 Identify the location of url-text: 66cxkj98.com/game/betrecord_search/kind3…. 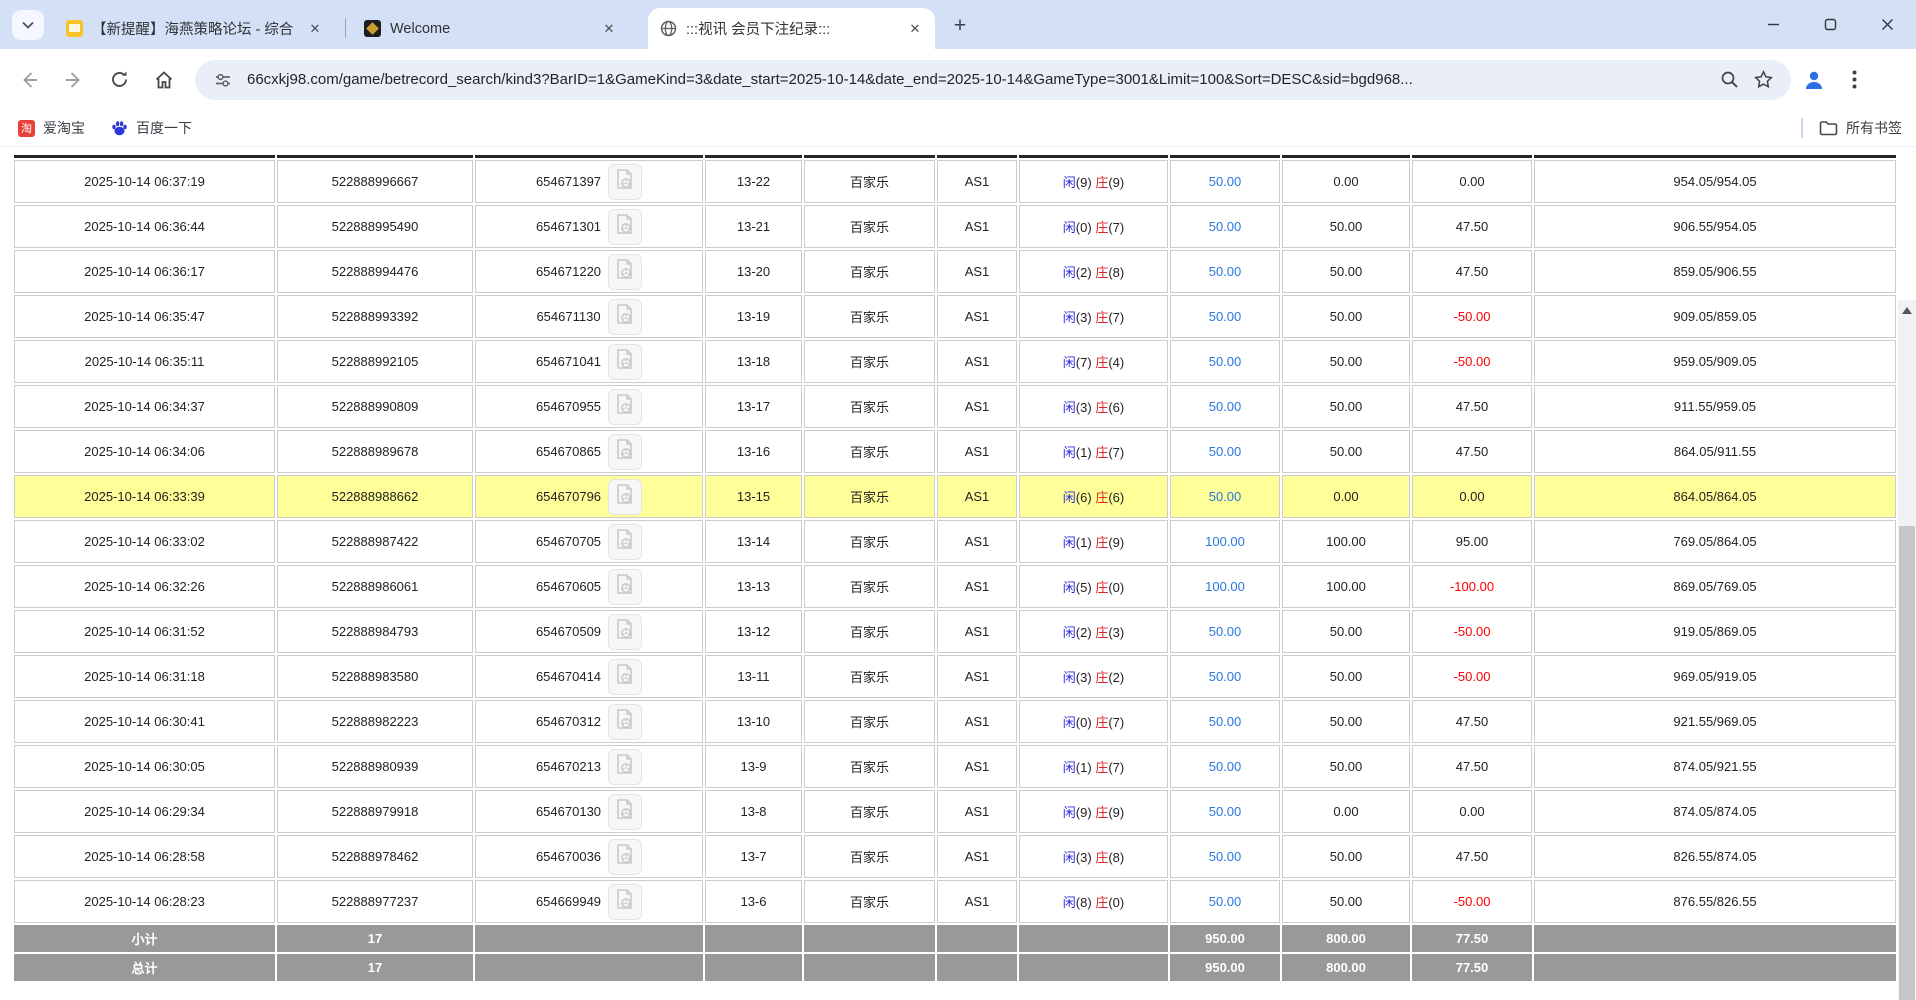
(830, 79).